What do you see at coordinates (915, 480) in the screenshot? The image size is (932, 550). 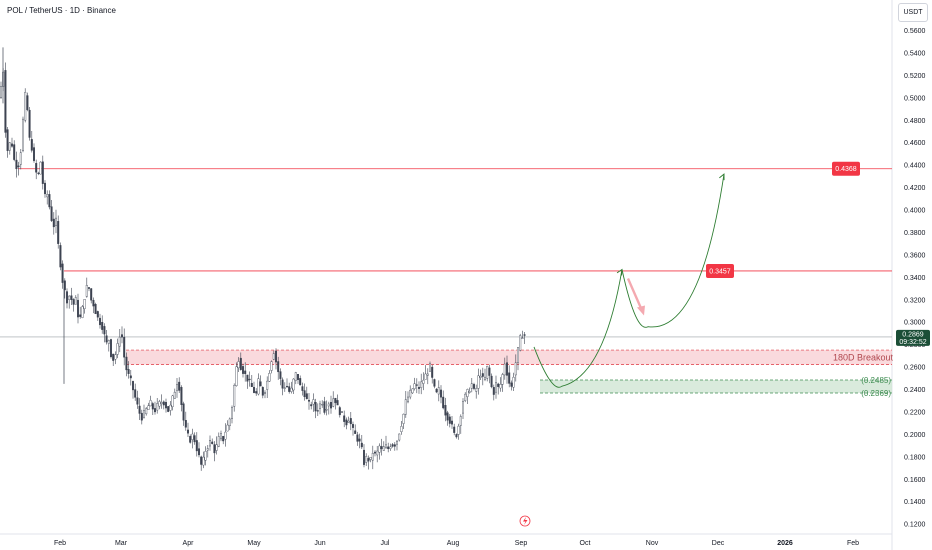 I see `y-tick-label: 0.1600` at bounding box center [915, 480].